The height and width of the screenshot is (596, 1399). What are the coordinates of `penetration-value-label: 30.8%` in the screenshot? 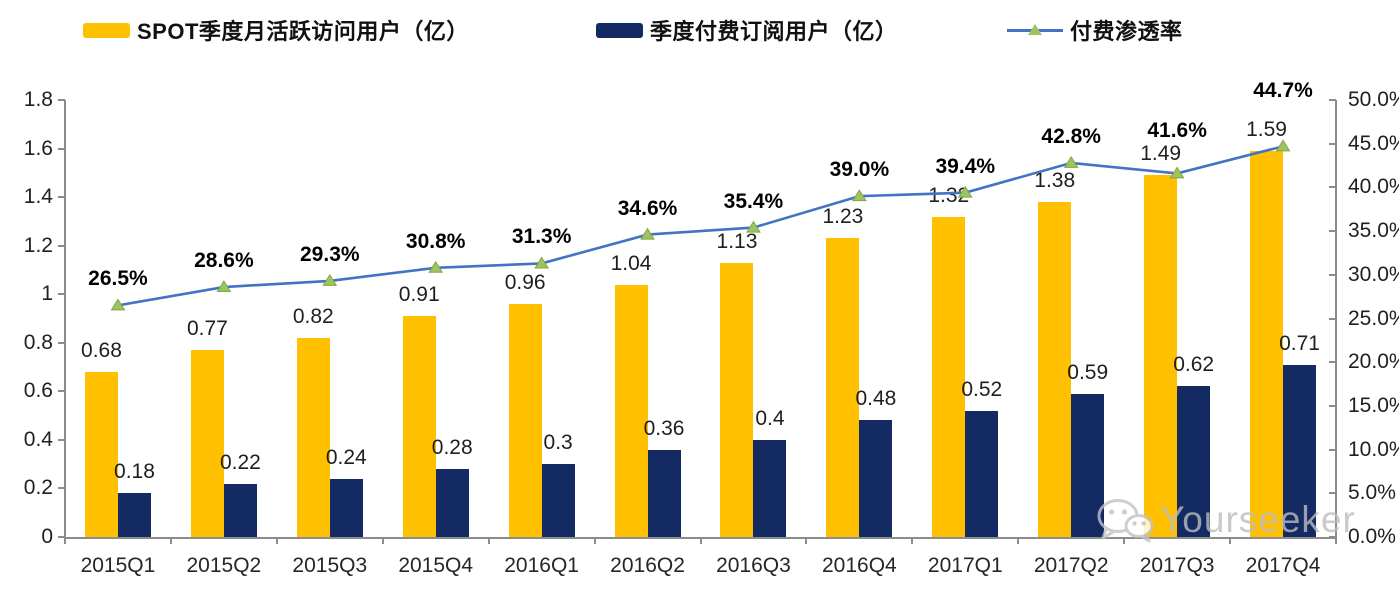 It's located at (435, 241).